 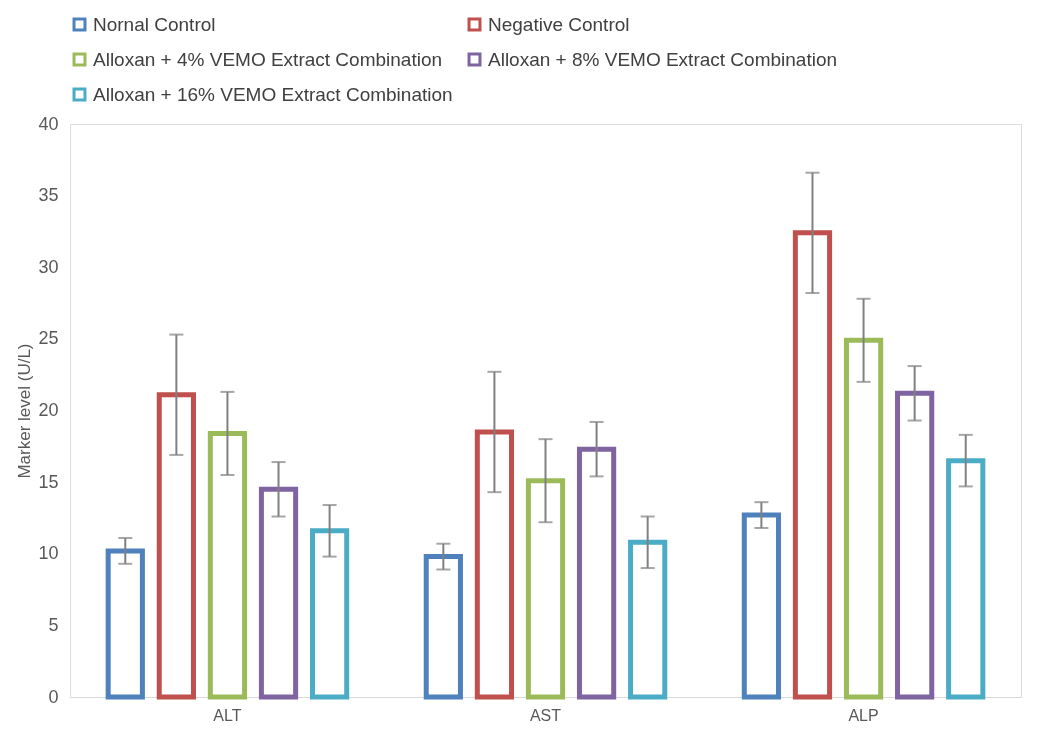 I want to click on y-tick-label: 35, so click(x=48, y=195).